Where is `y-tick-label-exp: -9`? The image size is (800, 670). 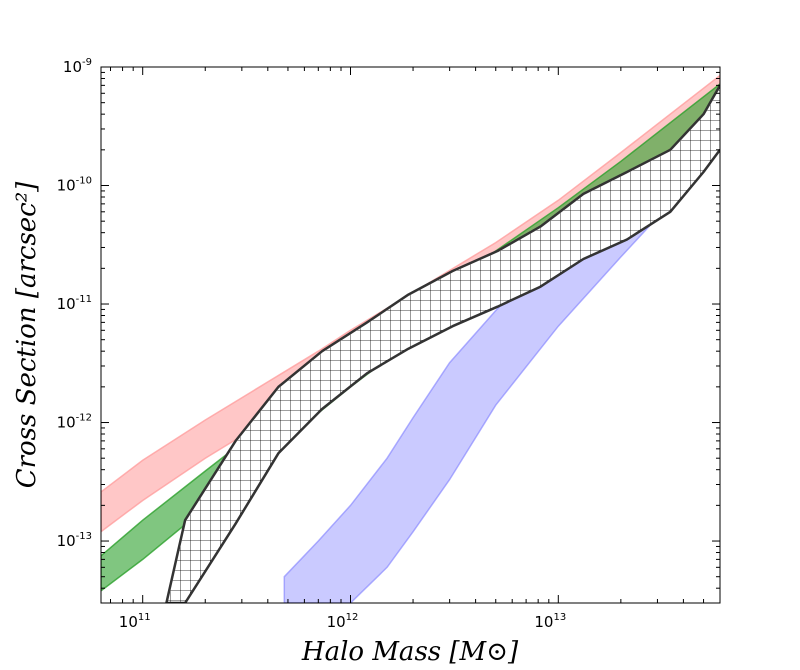
y-tick-label-exp: -9 is located at coordinates (87, 62).